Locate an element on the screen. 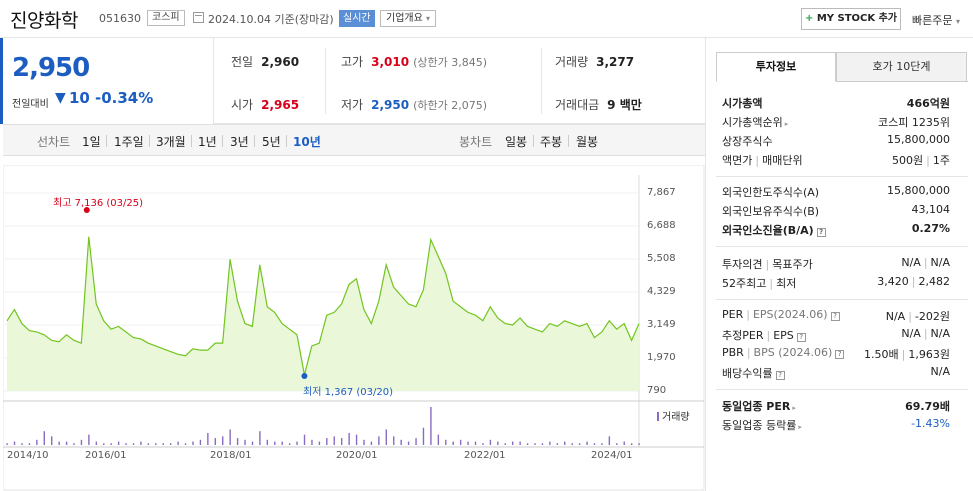  price-change: 10 is located at coordinates (79, 98).